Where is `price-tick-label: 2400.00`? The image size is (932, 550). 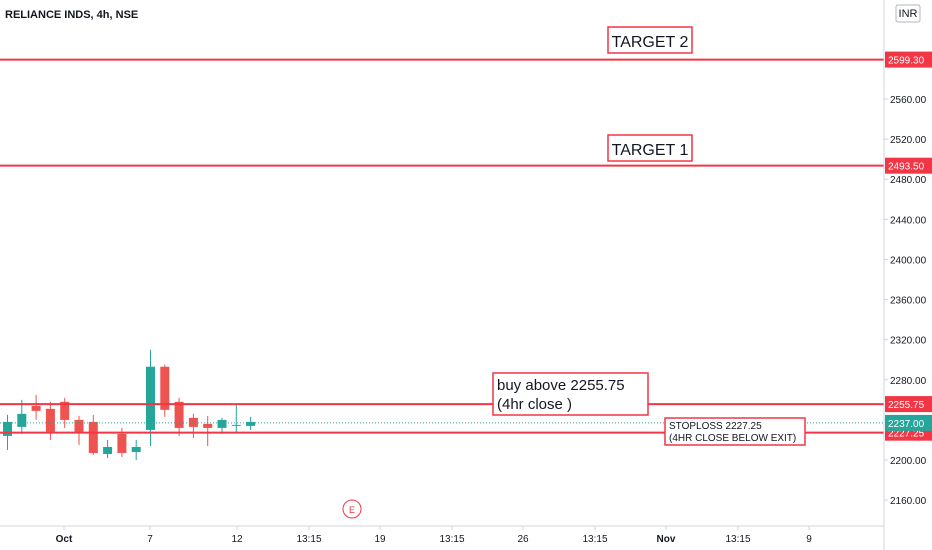
price-tick-label: 2400.00 is located at coordinates (908, 260).